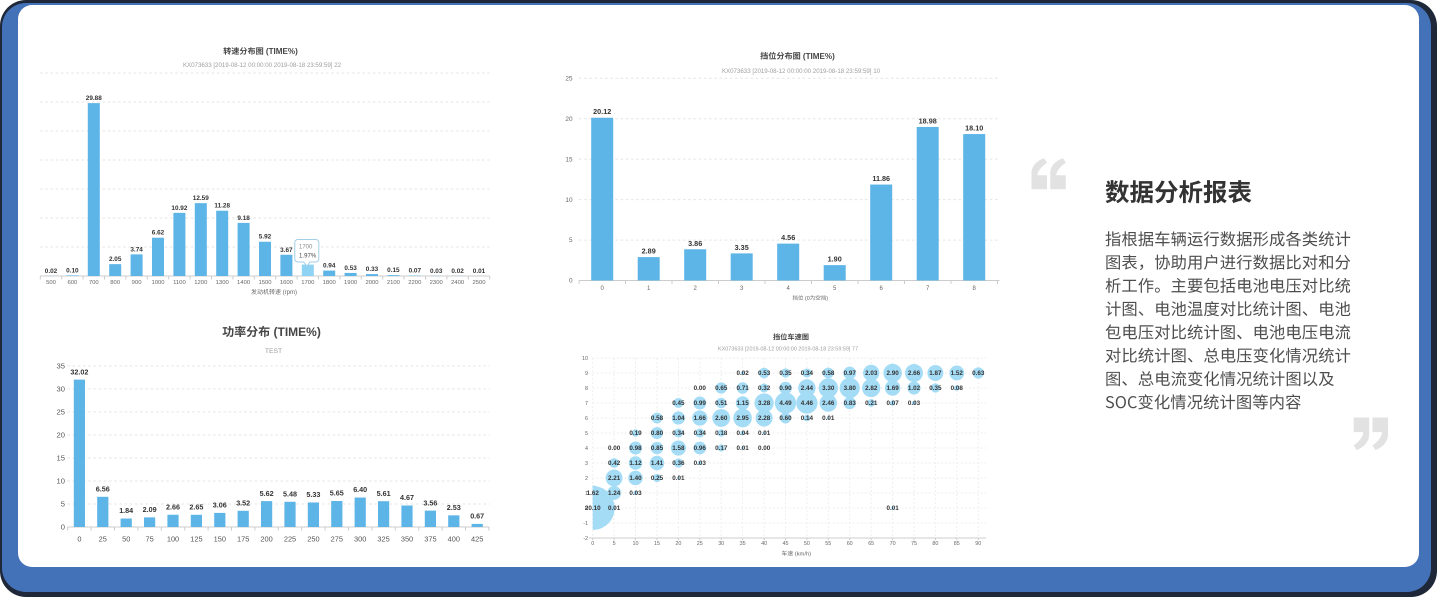 The height and width of the screenshot is (597, 1437). Describe the element at coordinates (657, 544) in the screenshot. I see `svg-text: 15` at that location.